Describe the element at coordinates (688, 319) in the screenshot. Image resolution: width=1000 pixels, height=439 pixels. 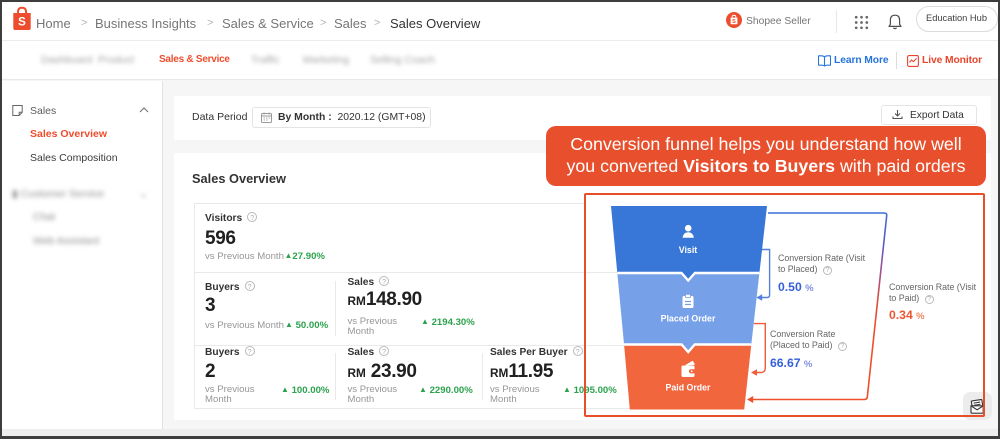
I see `svg-text: Placed Order` at that location.